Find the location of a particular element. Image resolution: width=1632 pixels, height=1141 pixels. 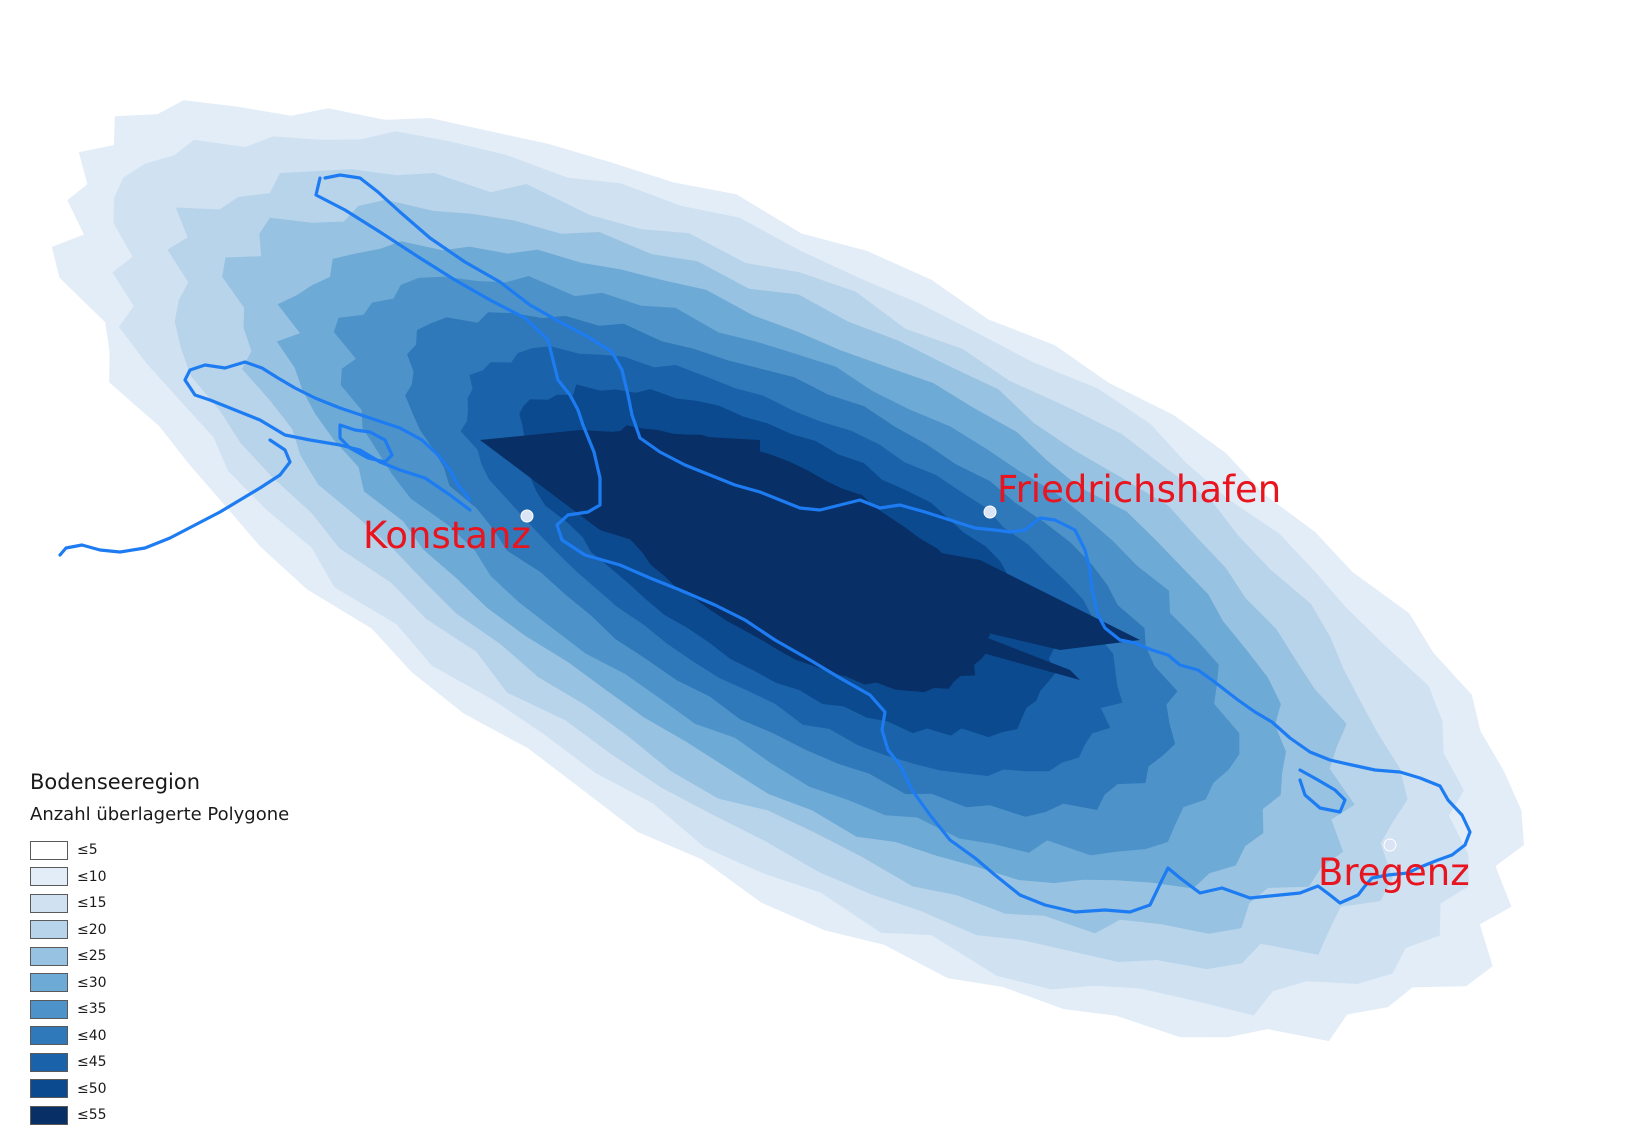

city-label-konstanz: Konstanz is located at coordinates (447, 535).